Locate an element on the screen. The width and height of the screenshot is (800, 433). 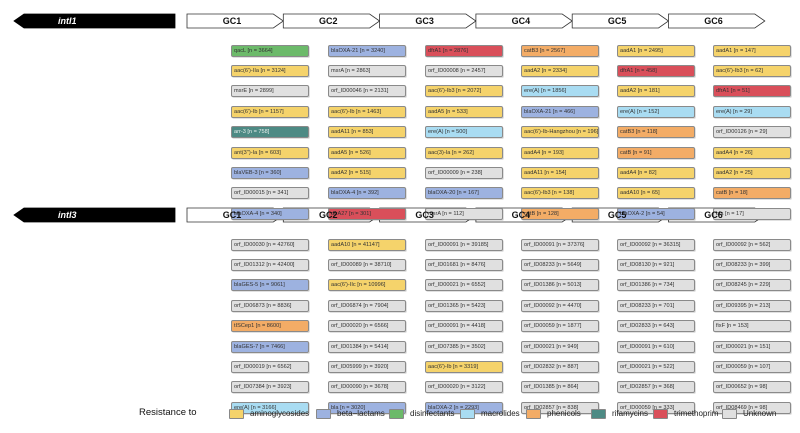
legend-label: trimethoprim is located at coordinates (696, 413).